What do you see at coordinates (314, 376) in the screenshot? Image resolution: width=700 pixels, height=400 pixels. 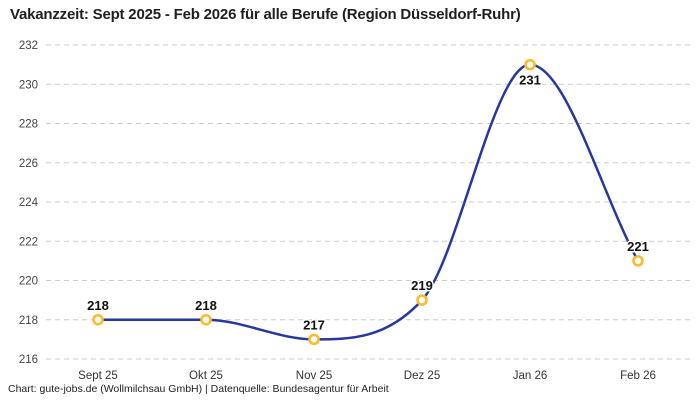 I see `x-tick-label: Nov 25` at bounding box center [314, 376].